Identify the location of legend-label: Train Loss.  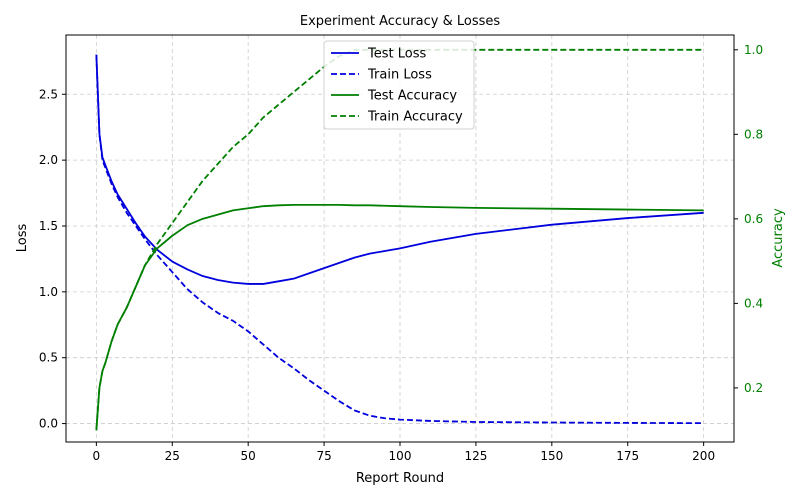
(399, 75).